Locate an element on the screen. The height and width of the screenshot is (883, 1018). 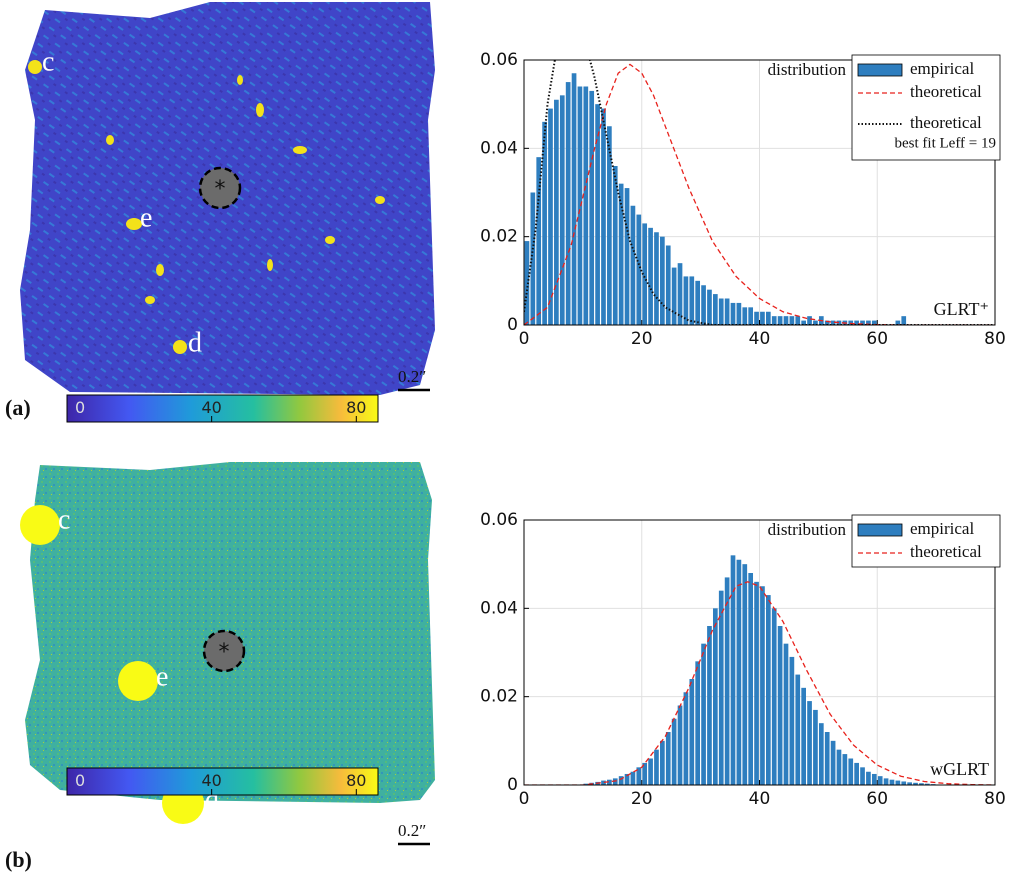
colorbar-tick-label: 80 is located at coordinates (356, 780).